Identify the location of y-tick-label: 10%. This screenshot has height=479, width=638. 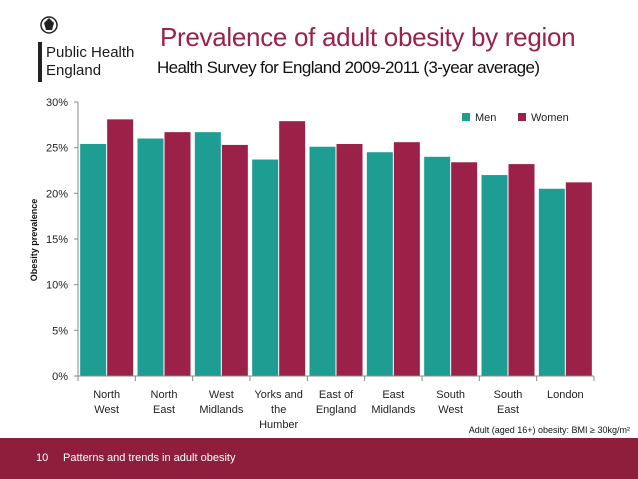
(57, 286).